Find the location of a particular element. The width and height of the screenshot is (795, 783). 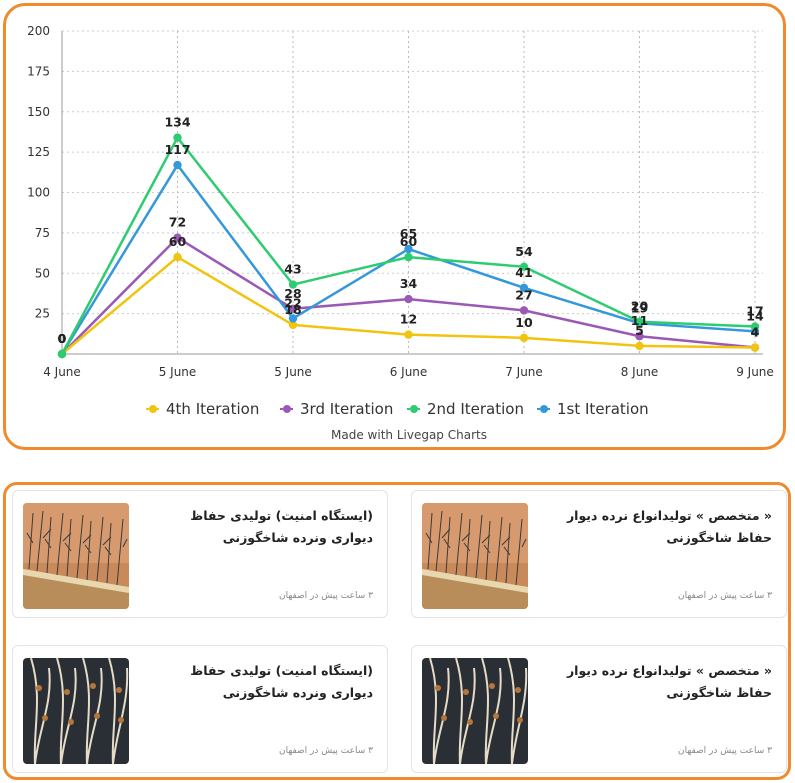

chart-footer: Made with Livegap Charts is located at coordinates (409, 435).